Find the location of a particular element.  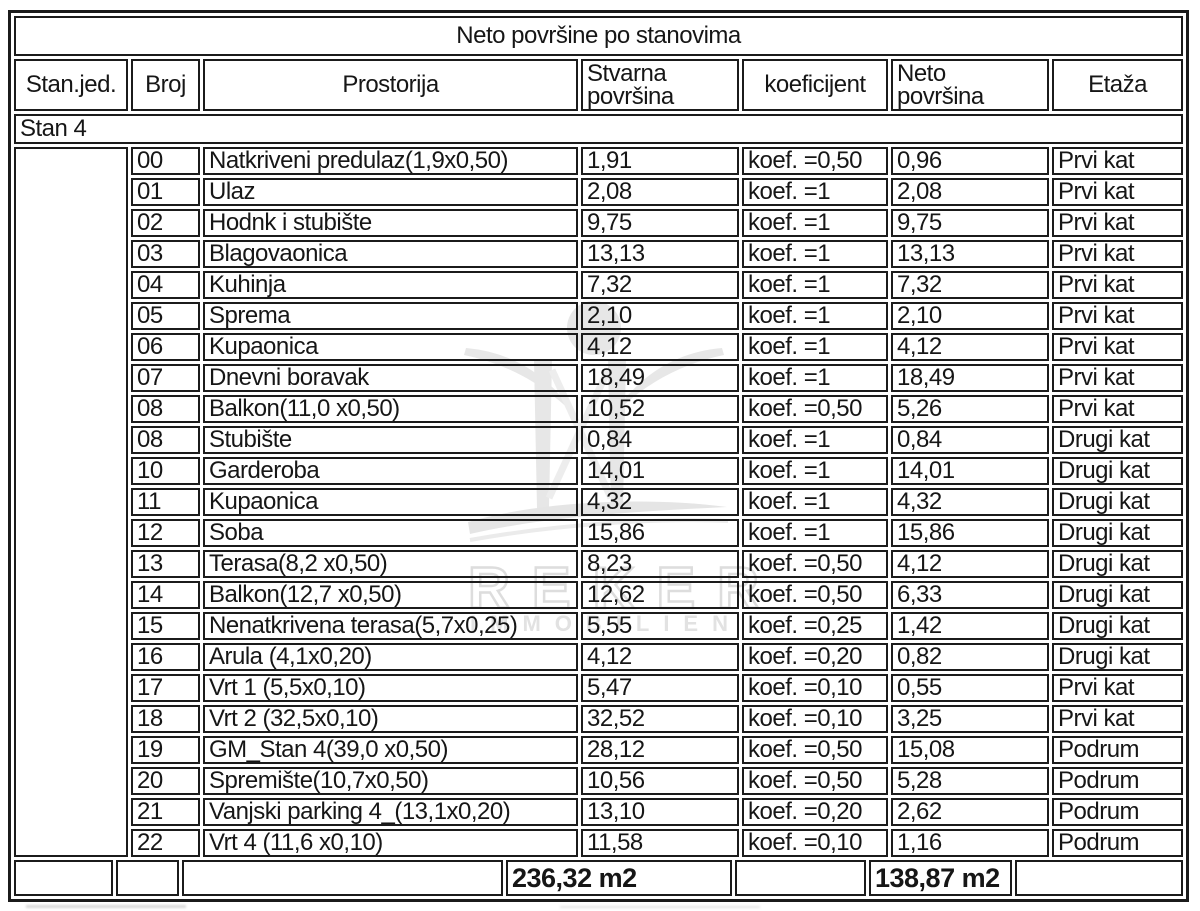

total-empty-broj is located at coordinates (147, 878).